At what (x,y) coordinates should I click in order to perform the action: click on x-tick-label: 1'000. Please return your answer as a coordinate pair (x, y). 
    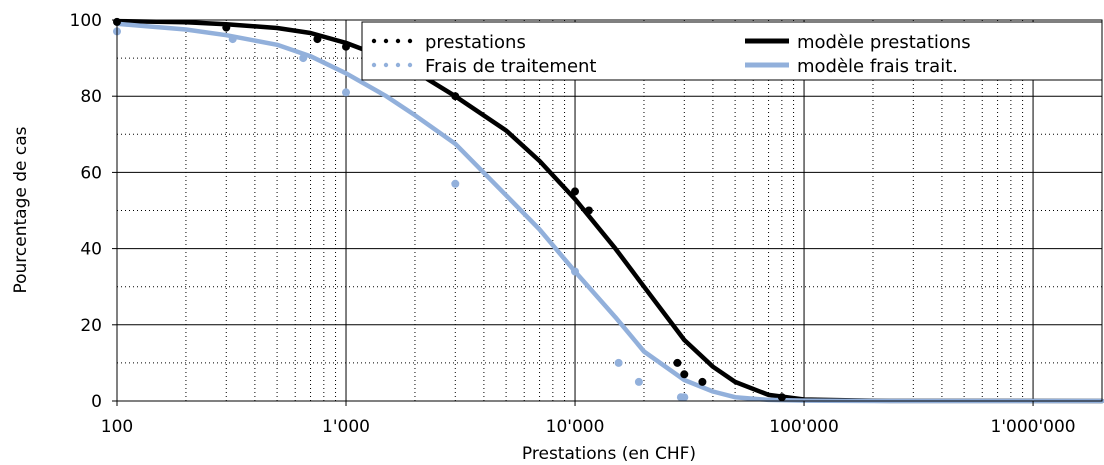
    Looking at the image, I should click on (346, 427).